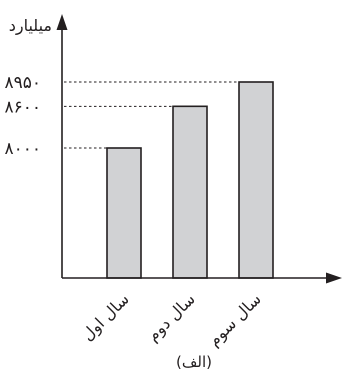 The width and height of the screenshot is (346, 376). What do you see at coordinates (30, 26) in the screenshot?
I see `y-axis-label: میلیارد` at bounding box center [30, 26].